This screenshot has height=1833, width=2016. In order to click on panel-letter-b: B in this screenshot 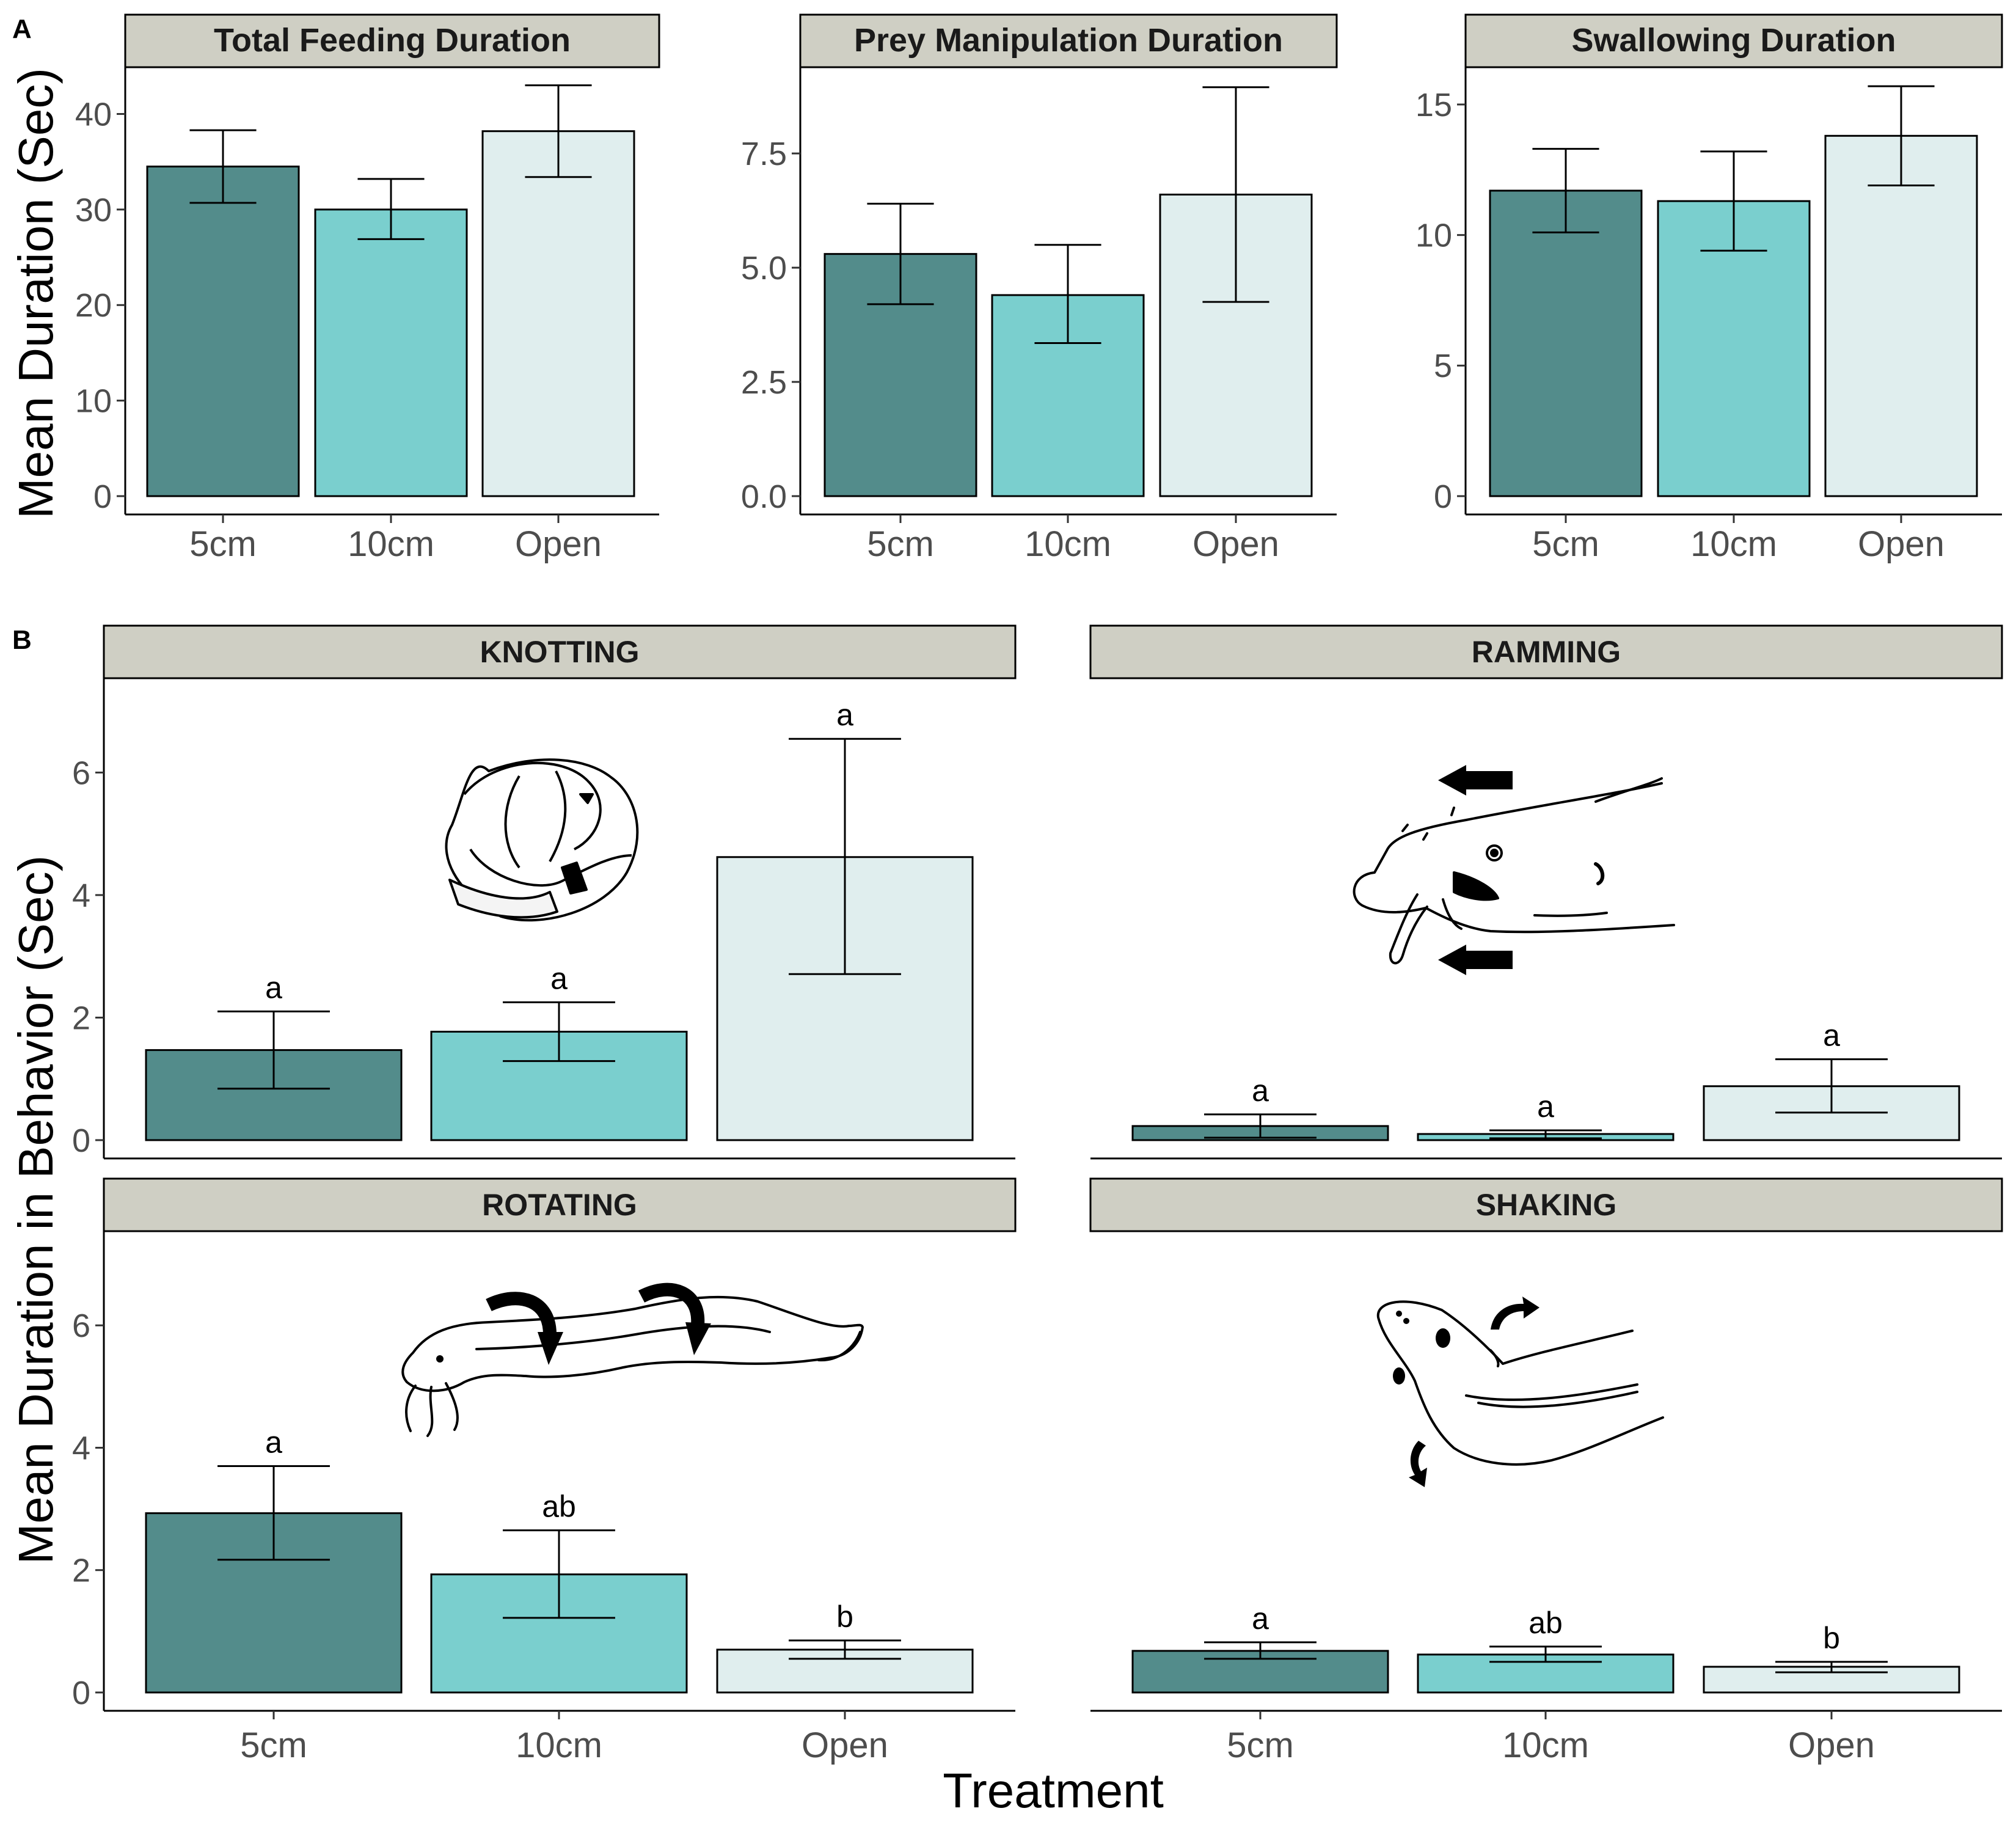, I will do `click(22, 640)`.